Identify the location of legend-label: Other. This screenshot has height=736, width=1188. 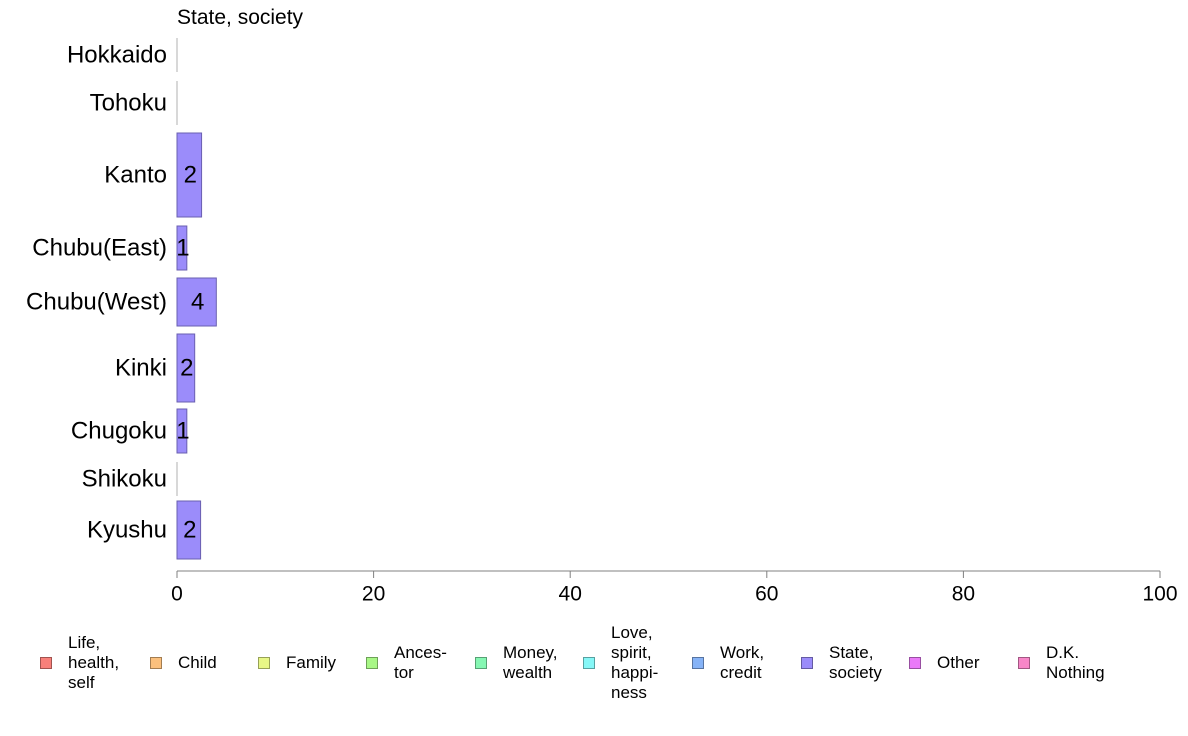
(958, 662).